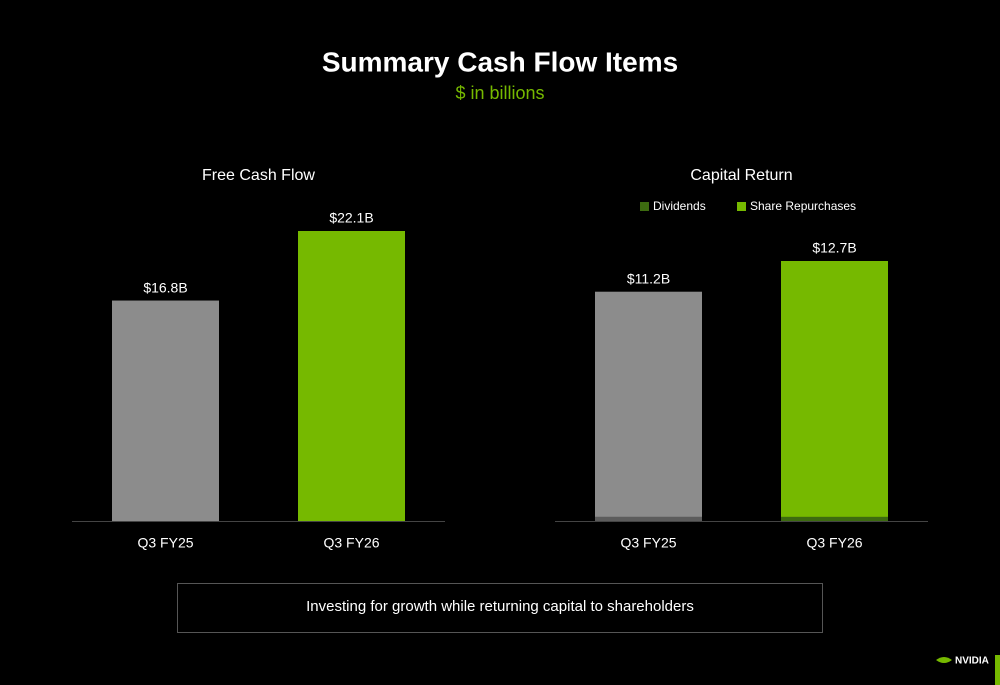 Image resolution: width=1000 pixels, height=685 pixels. Describe the element at coordinates (258, 175) in the screenshot. I see `chart-title: Free Cash Flow` at that location.